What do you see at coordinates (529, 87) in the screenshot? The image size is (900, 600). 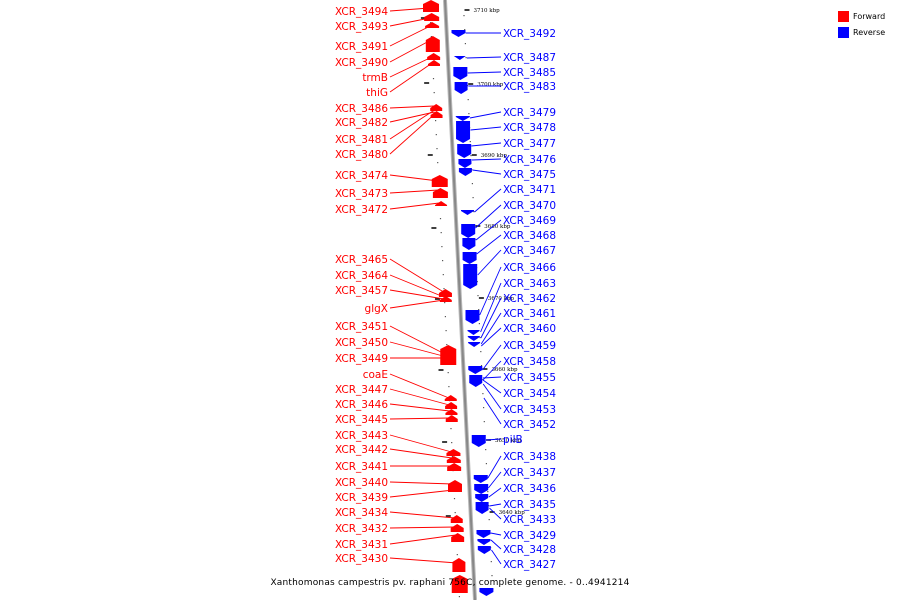 I see `reverse-gene-label: XCR_3483` at bounding box center [529, 87].